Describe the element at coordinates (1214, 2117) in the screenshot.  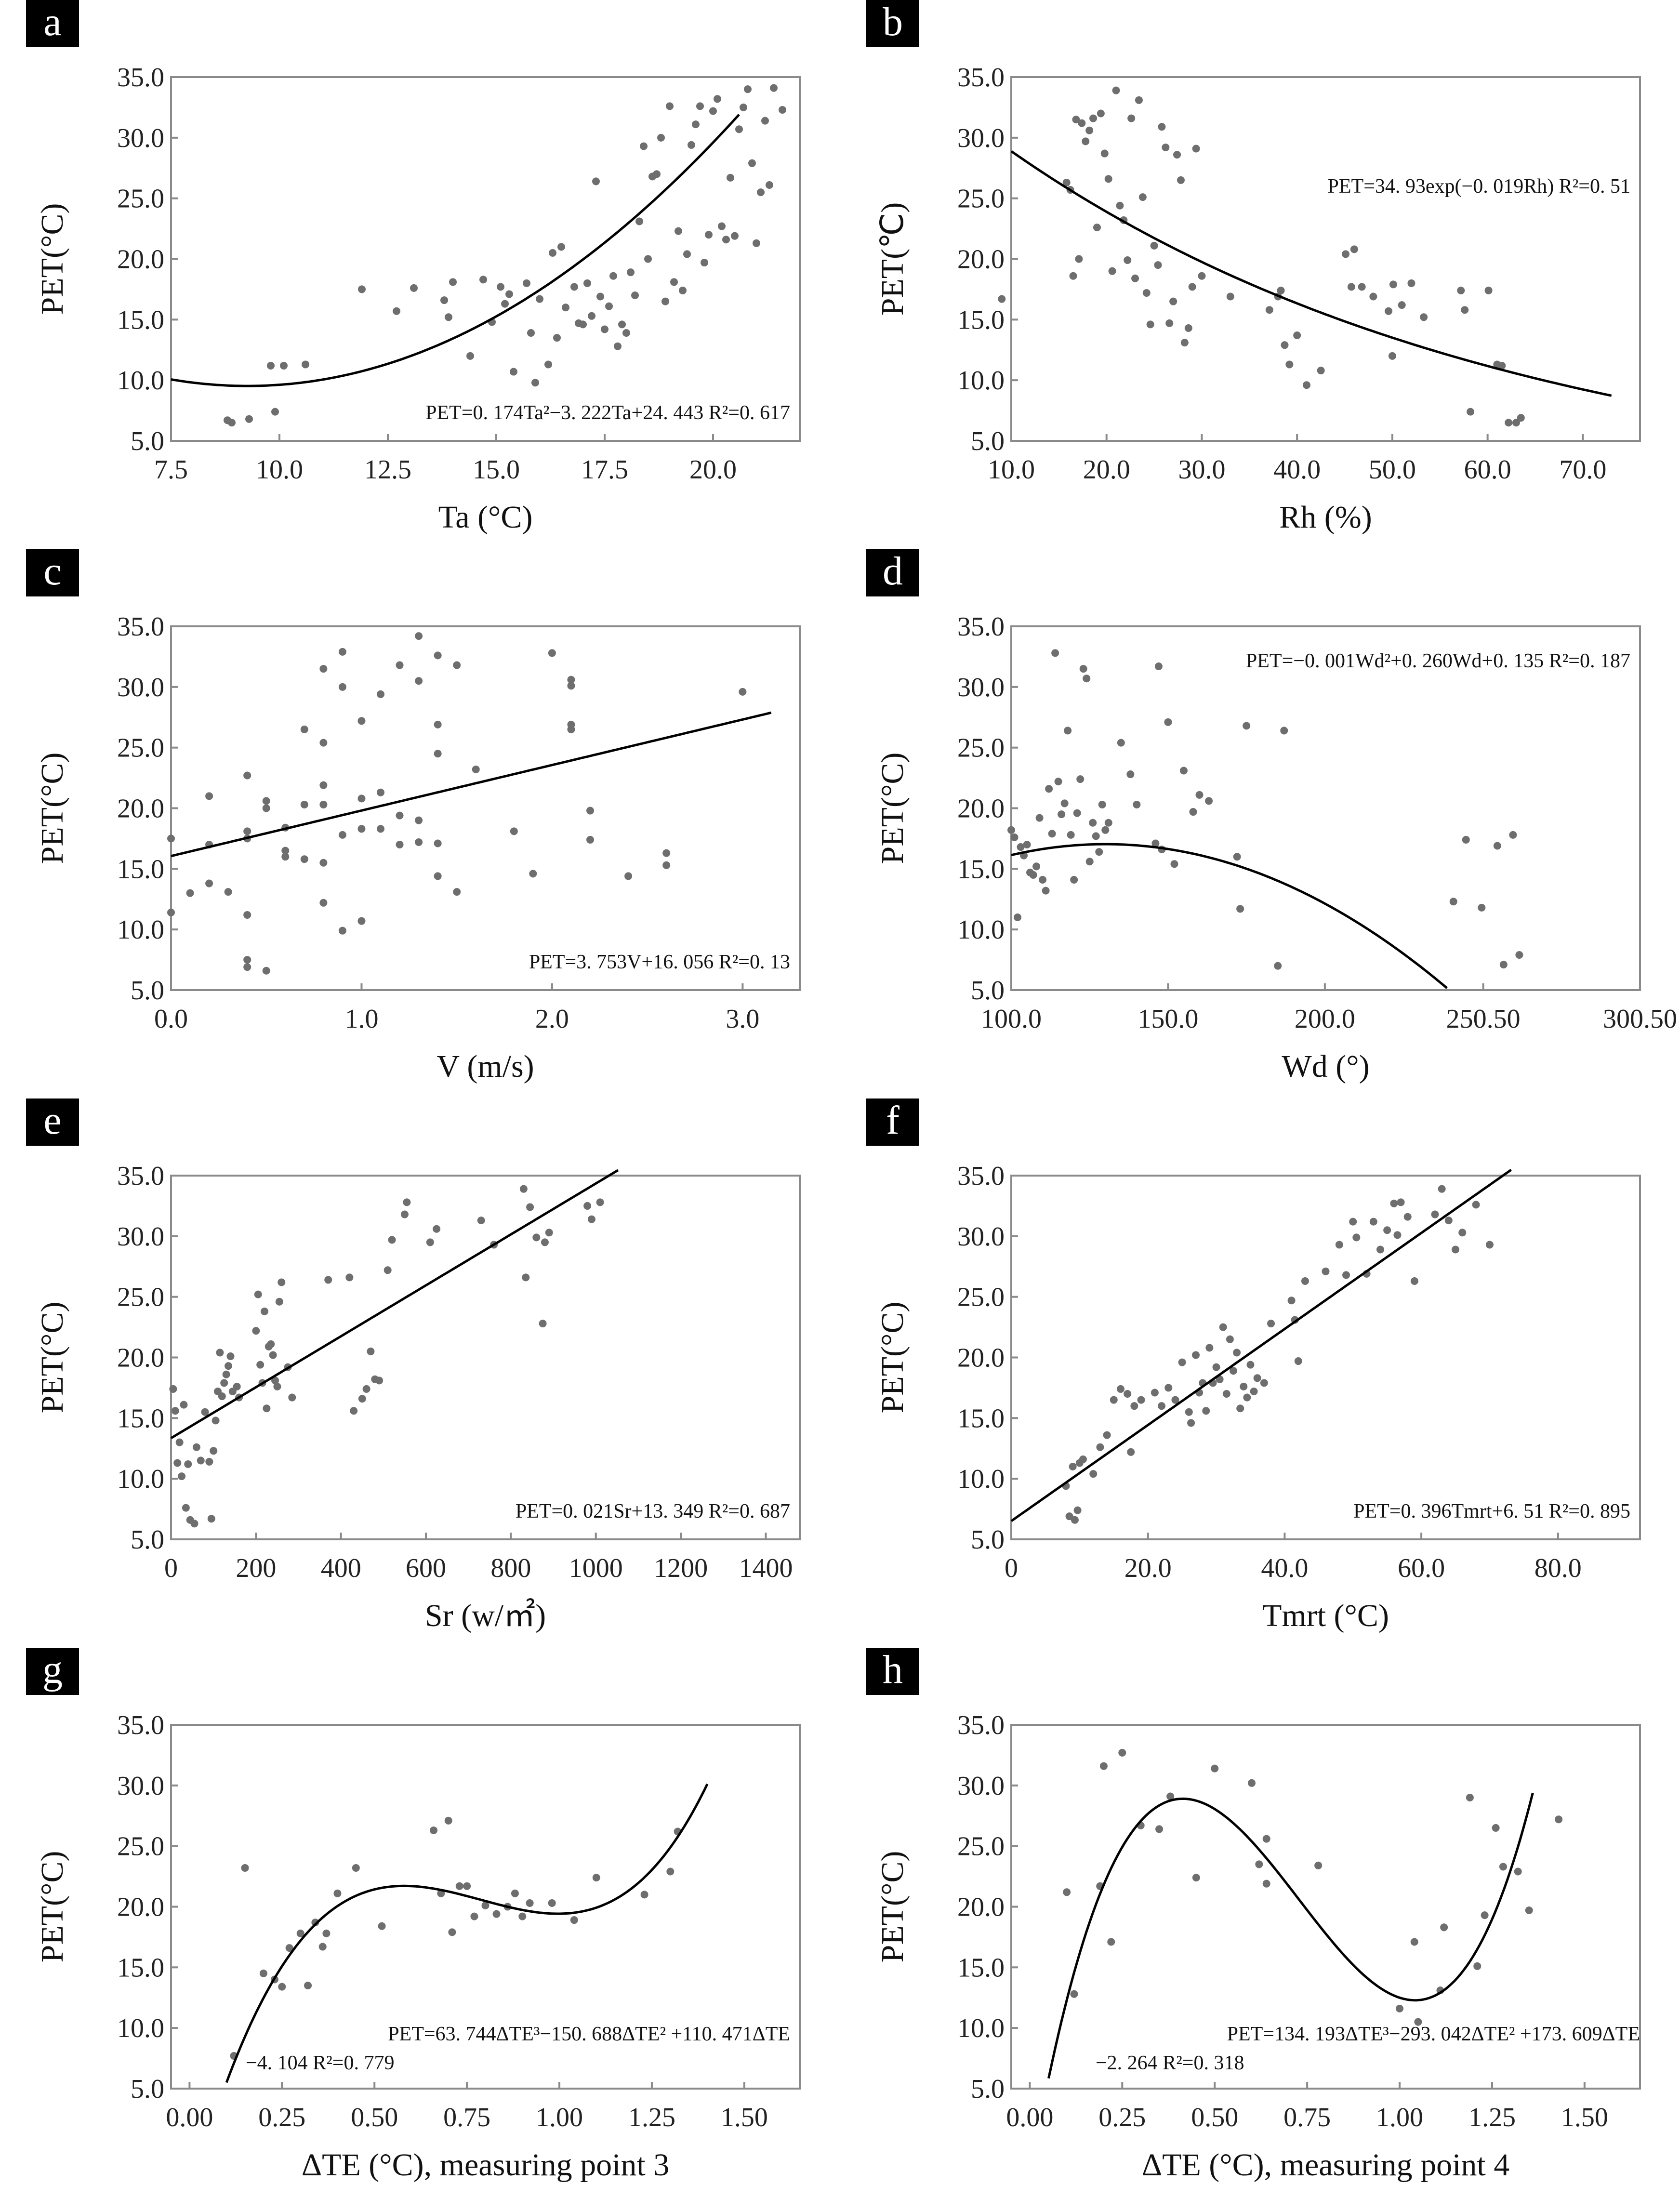
I see `x-tick-label: 0.50` at that location.